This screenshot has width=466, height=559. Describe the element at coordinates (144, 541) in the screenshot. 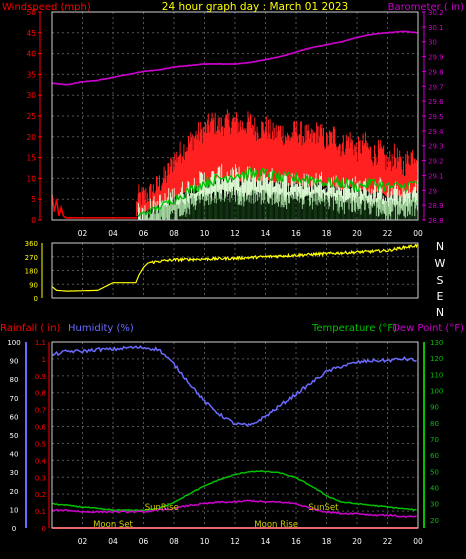

I see `humidity-x-tick: 06` at that location.